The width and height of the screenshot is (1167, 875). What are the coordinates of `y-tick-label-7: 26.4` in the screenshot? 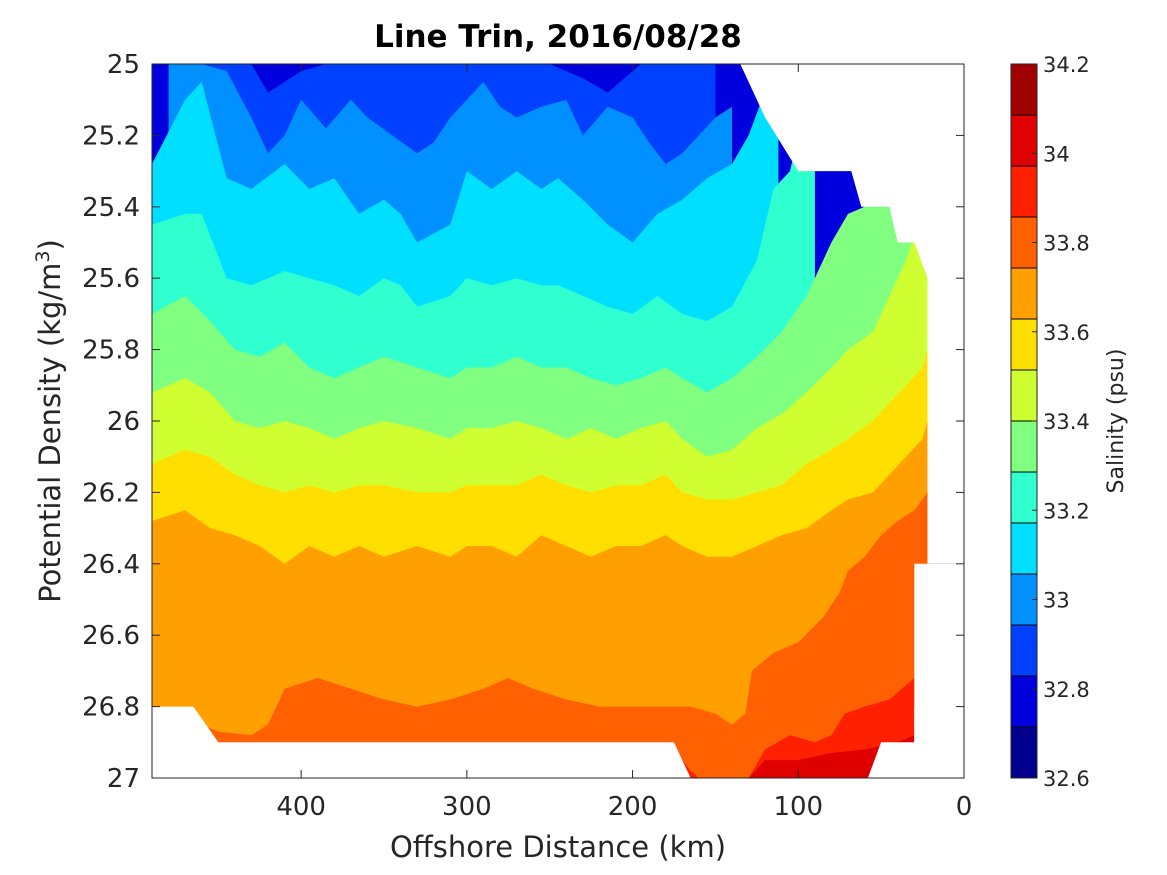 It's located at (111, 565).